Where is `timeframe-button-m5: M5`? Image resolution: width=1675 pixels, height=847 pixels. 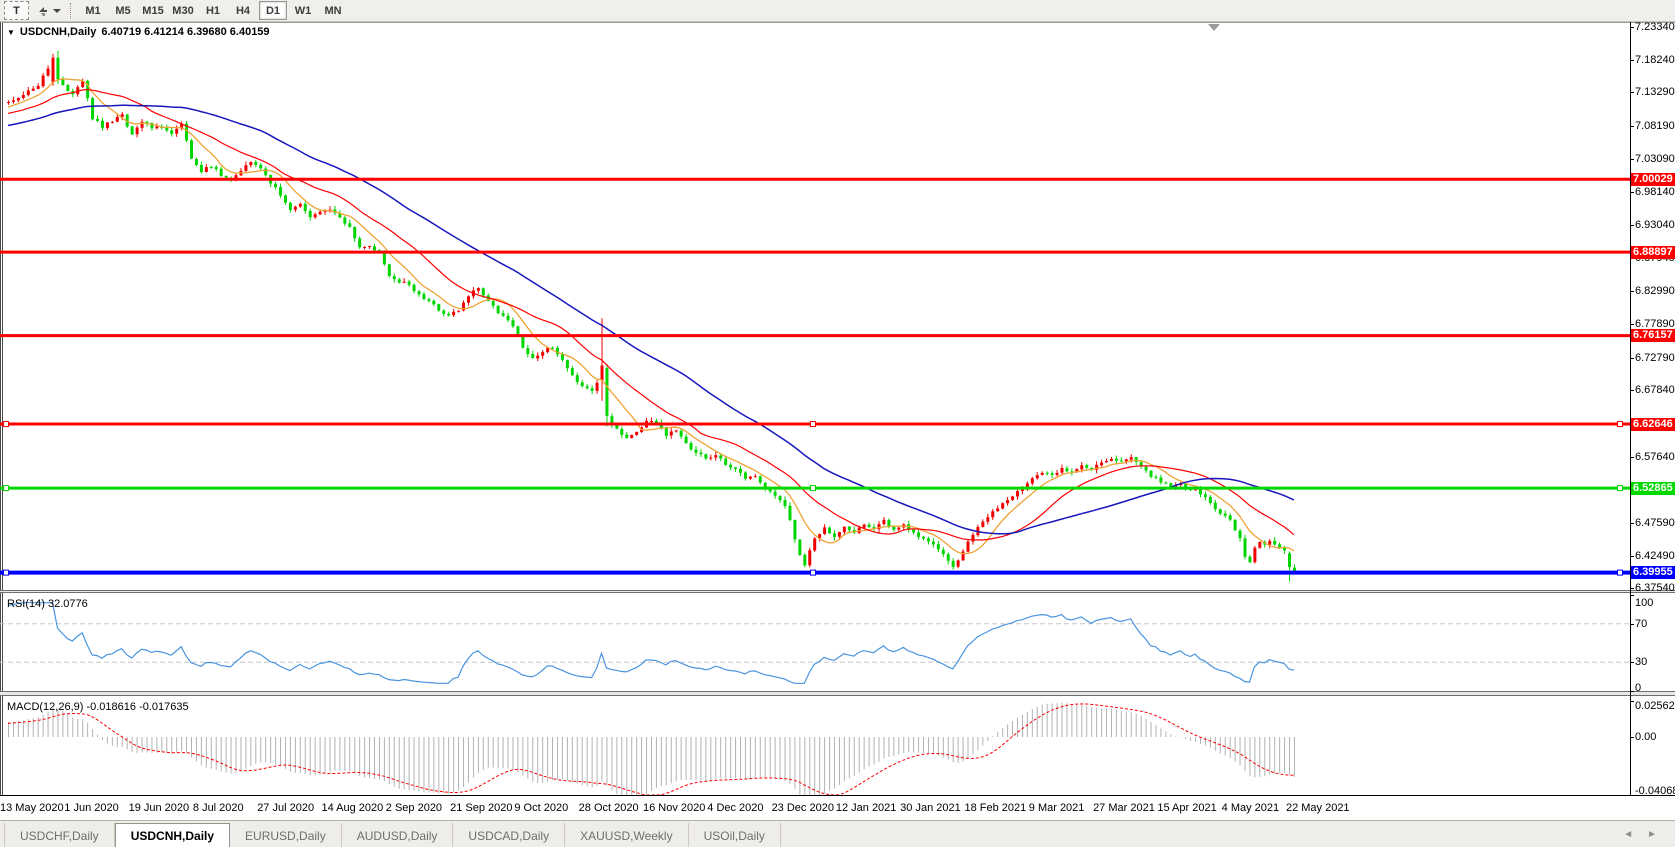 timeframe-button-m5: M5 is located at coordinates (123, 10).